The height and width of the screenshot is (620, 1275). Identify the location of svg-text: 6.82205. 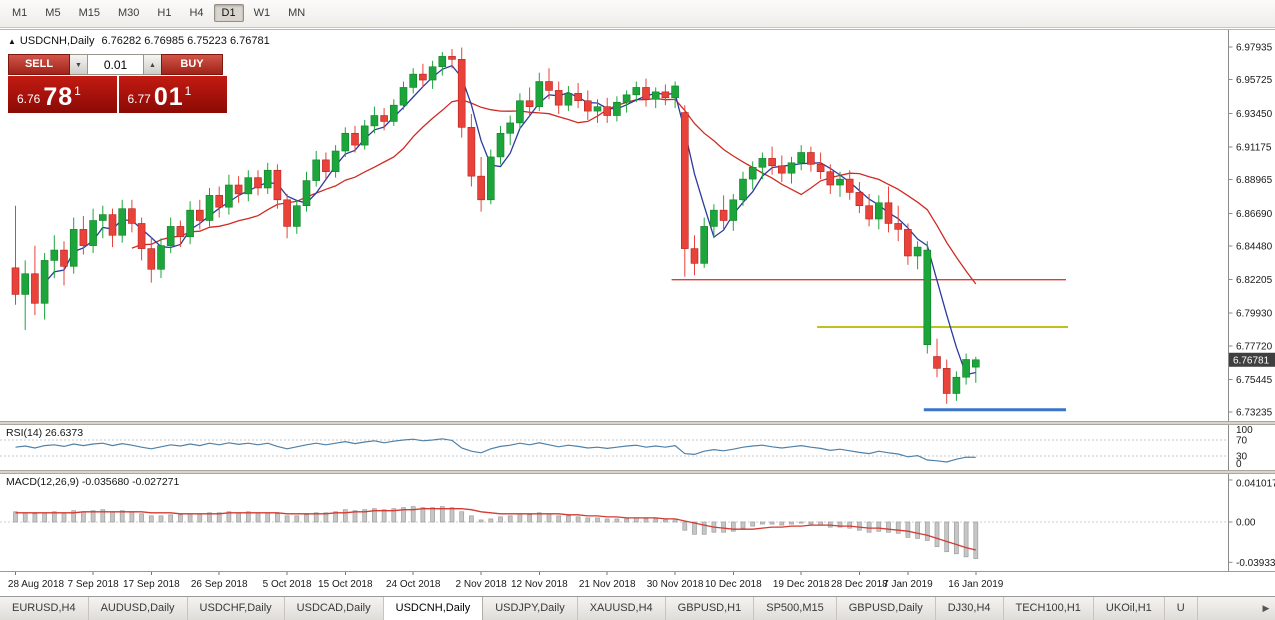
(1254, 280).